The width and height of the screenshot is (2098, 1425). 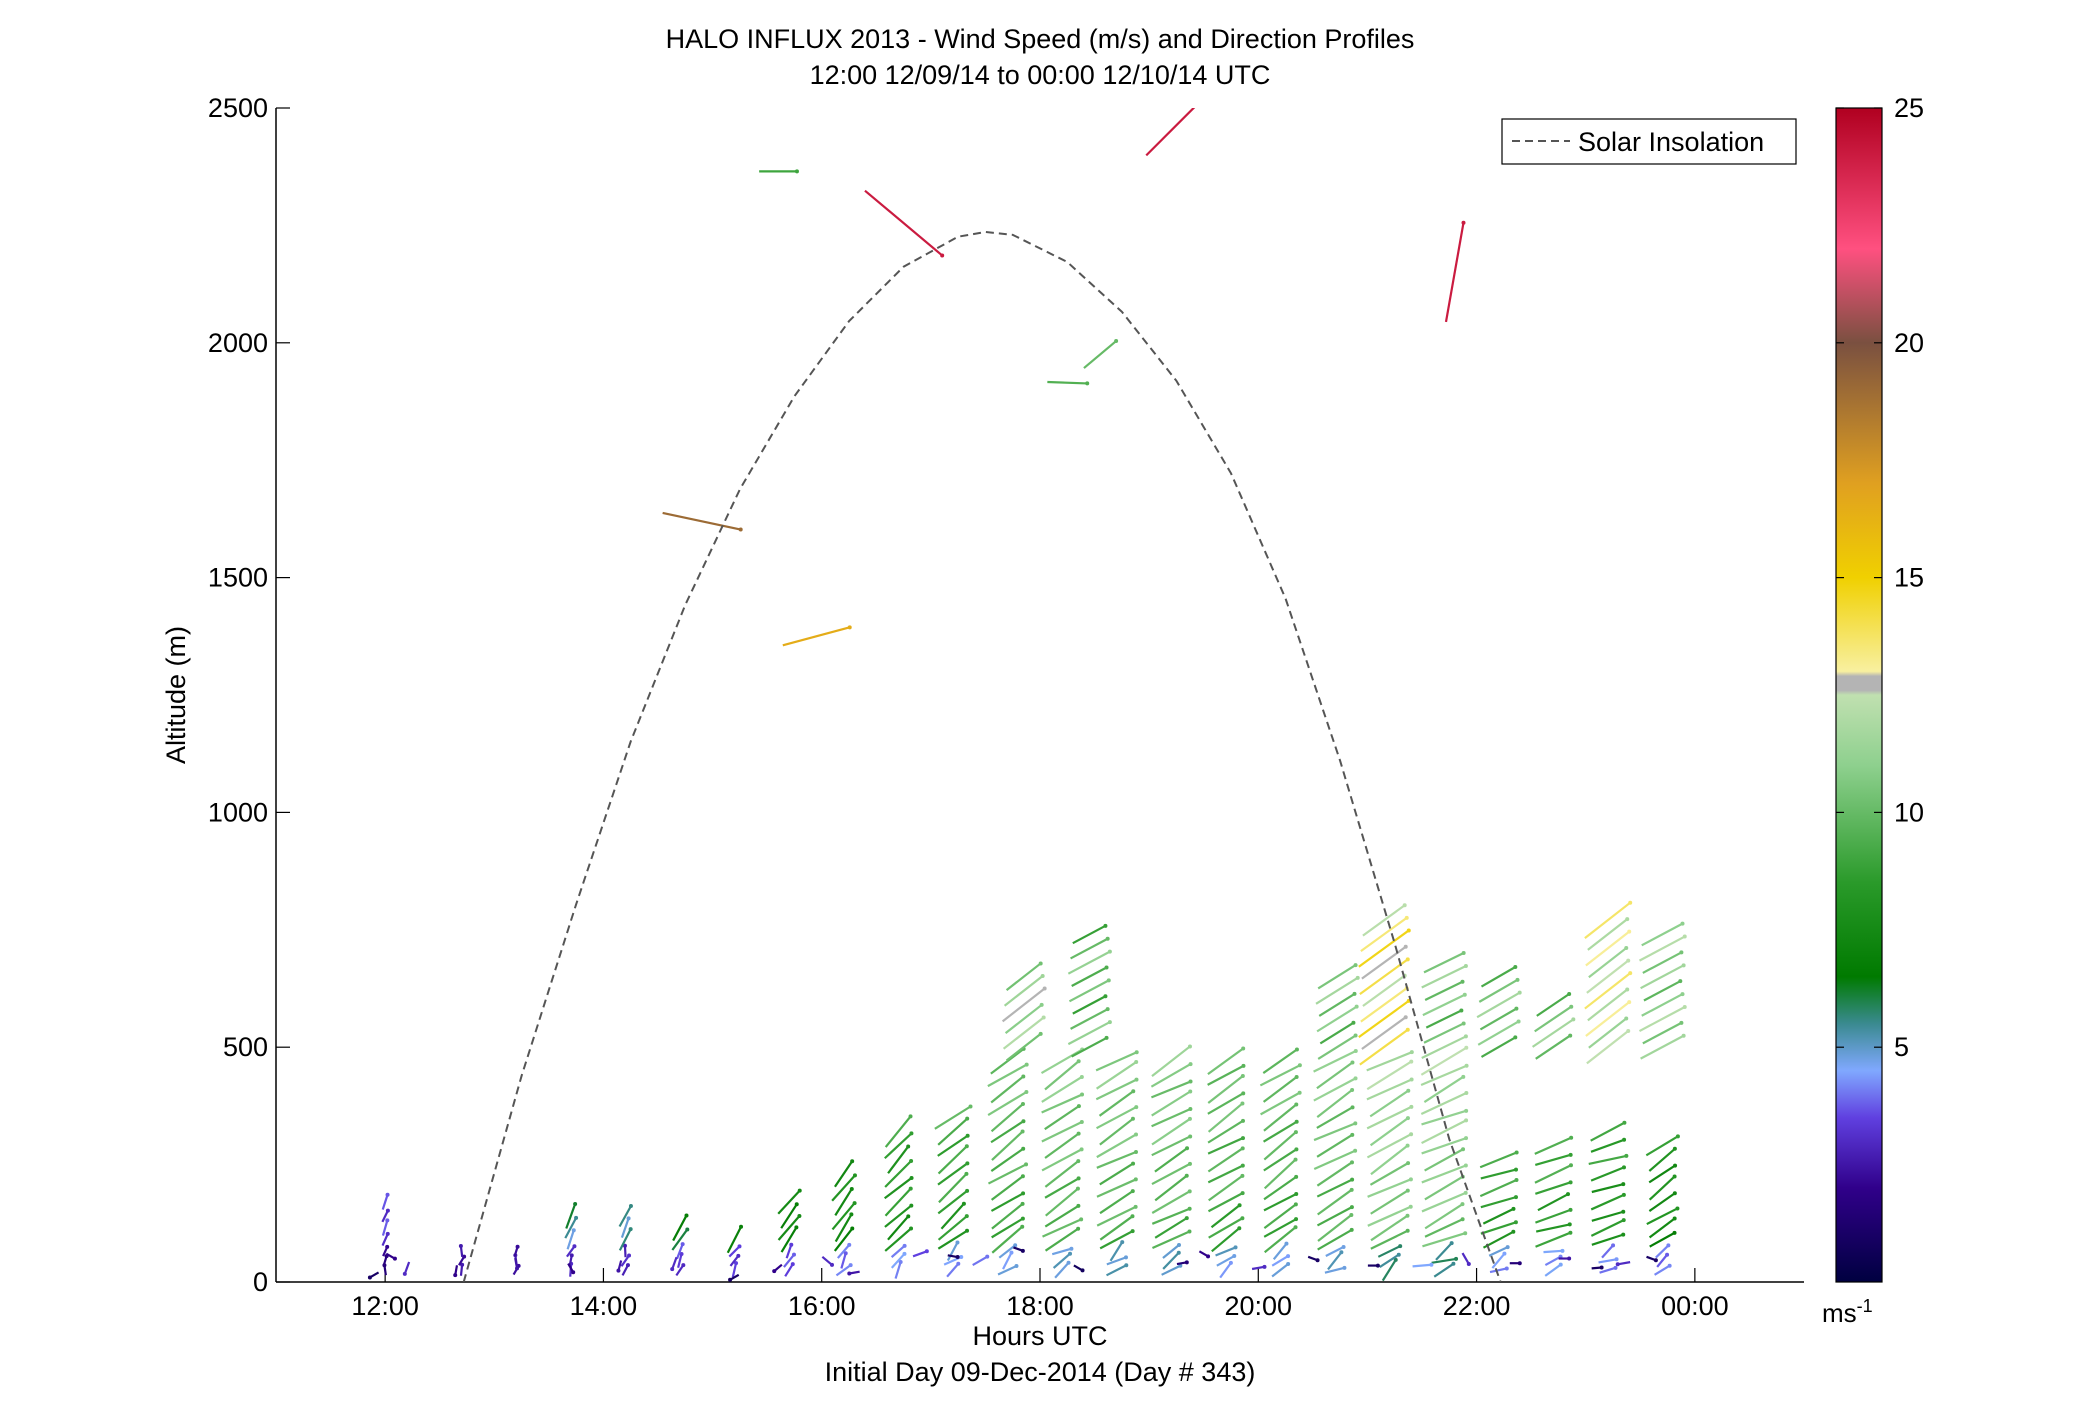 What do you see at coordinates (701, 521) in the screenshot?
I see `wind-vector-isolated` at bounding box center [701, 521].